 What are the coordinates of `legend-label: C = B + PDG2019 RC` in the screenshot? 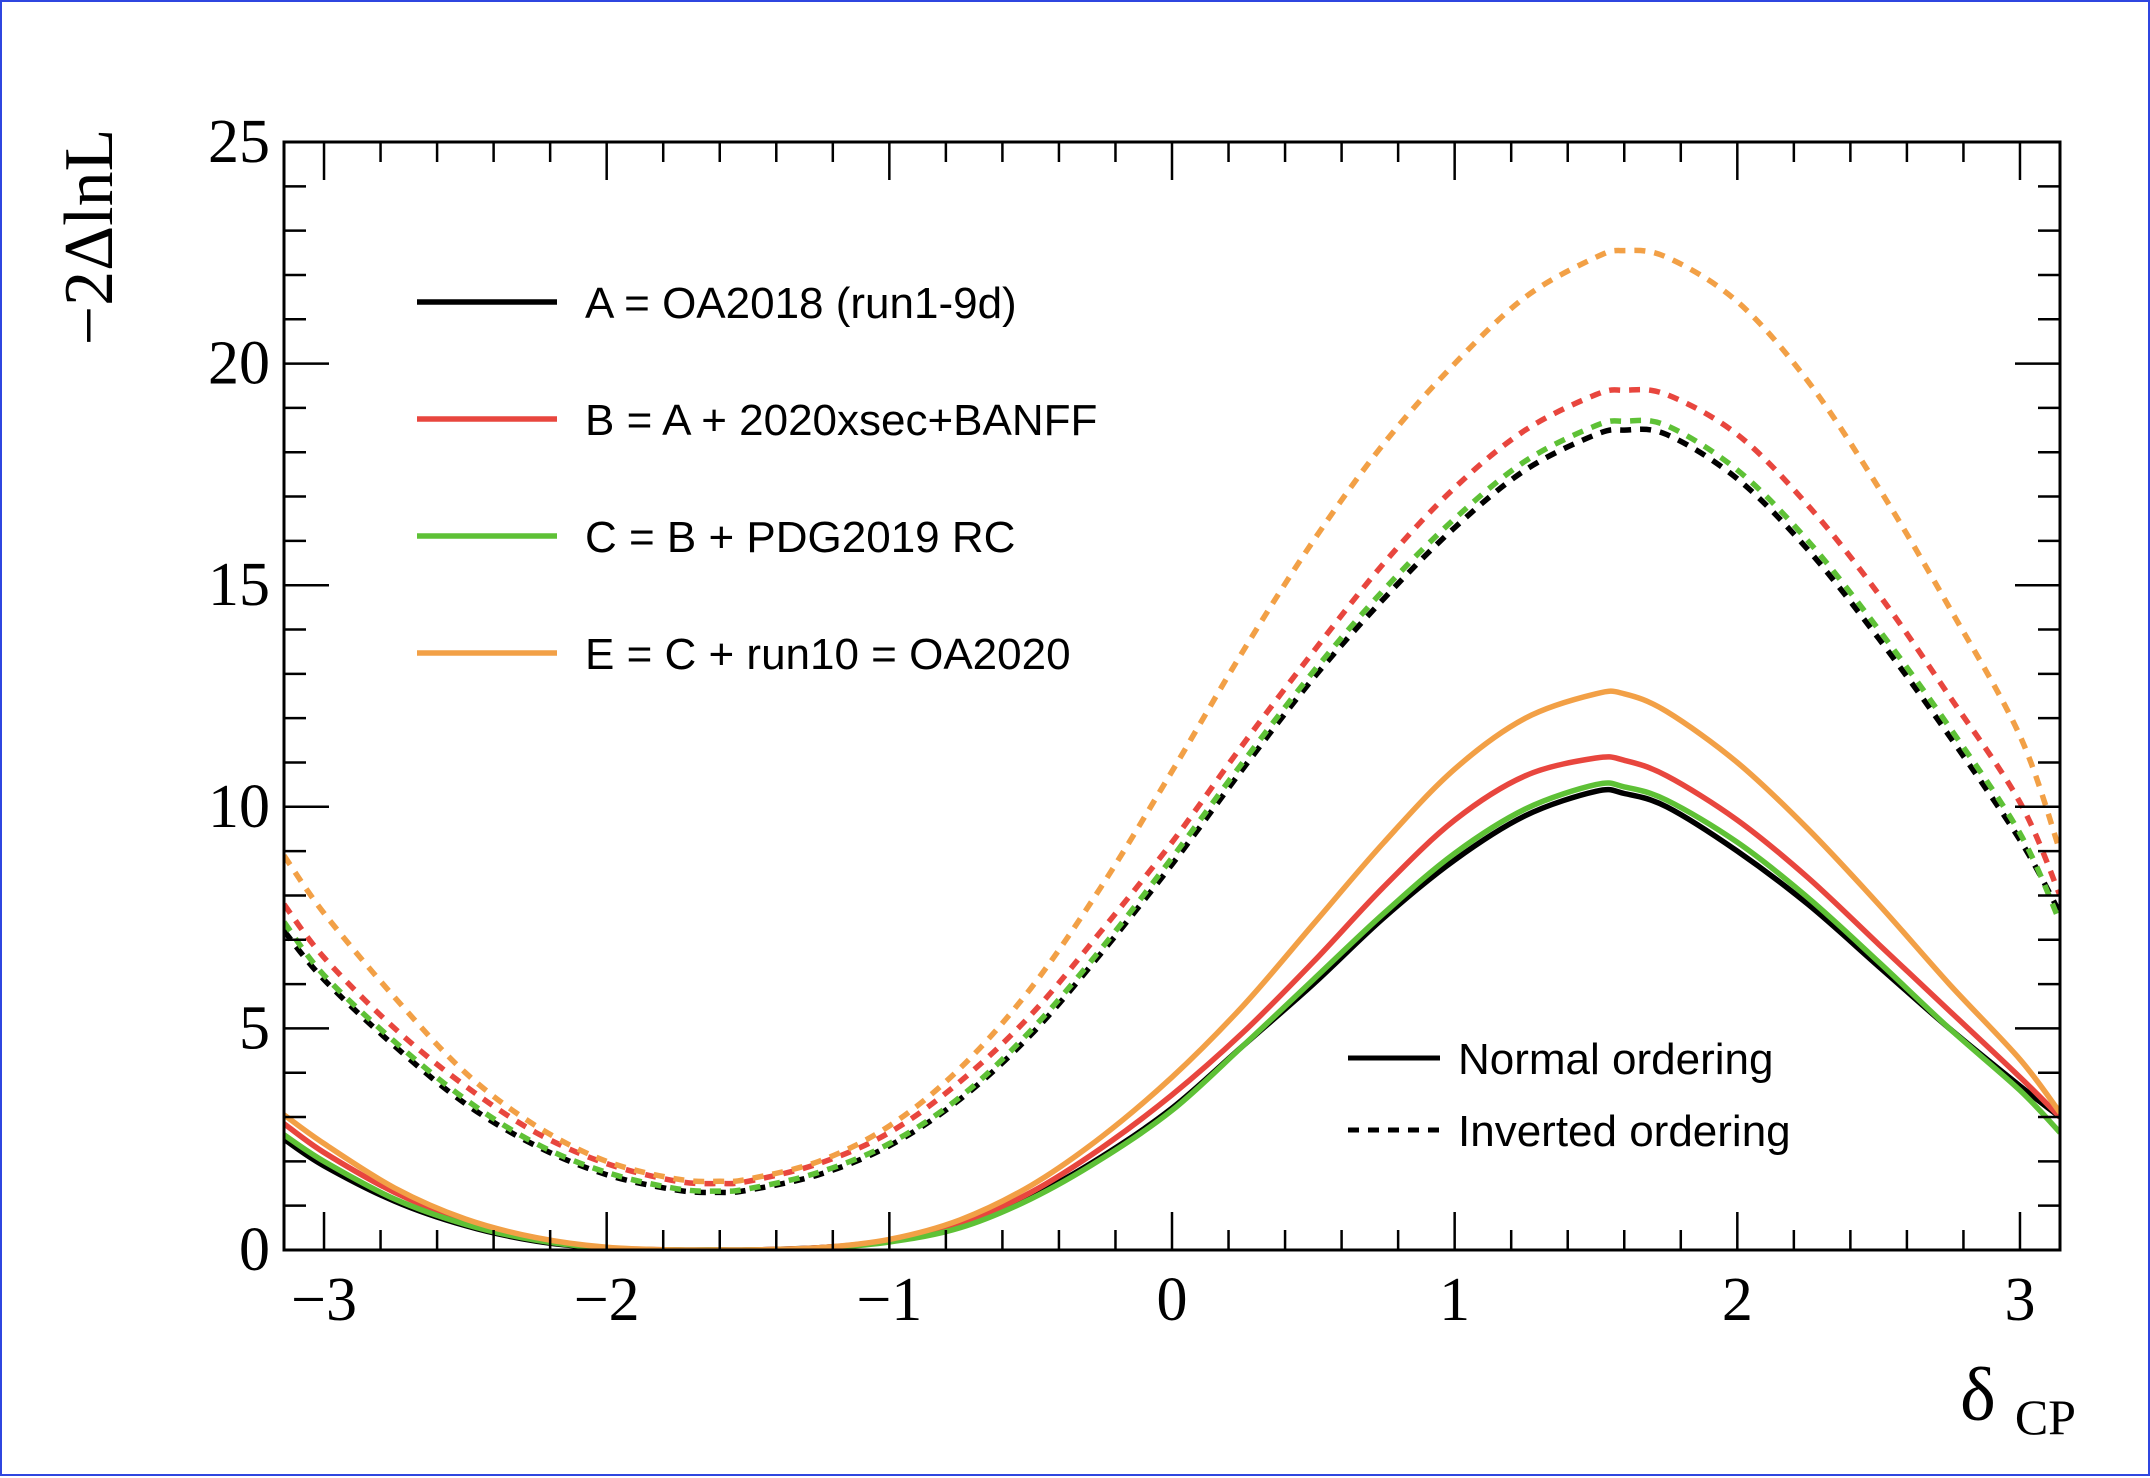 It's located at (800, 537).